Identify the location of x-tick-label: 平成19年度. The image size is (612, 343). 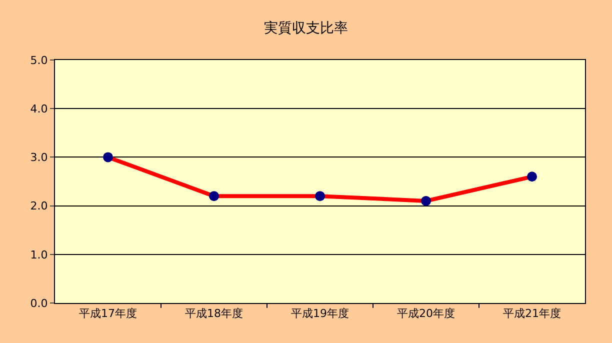
(320, 313).